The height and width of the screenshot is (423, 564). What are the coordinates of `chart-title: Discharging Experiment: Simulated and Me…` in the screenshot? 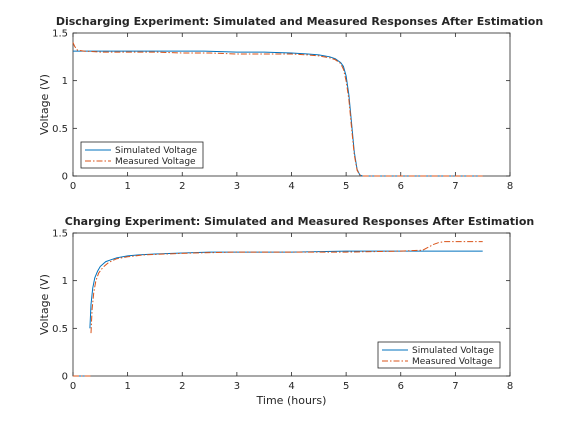 It's located at (299, 21).